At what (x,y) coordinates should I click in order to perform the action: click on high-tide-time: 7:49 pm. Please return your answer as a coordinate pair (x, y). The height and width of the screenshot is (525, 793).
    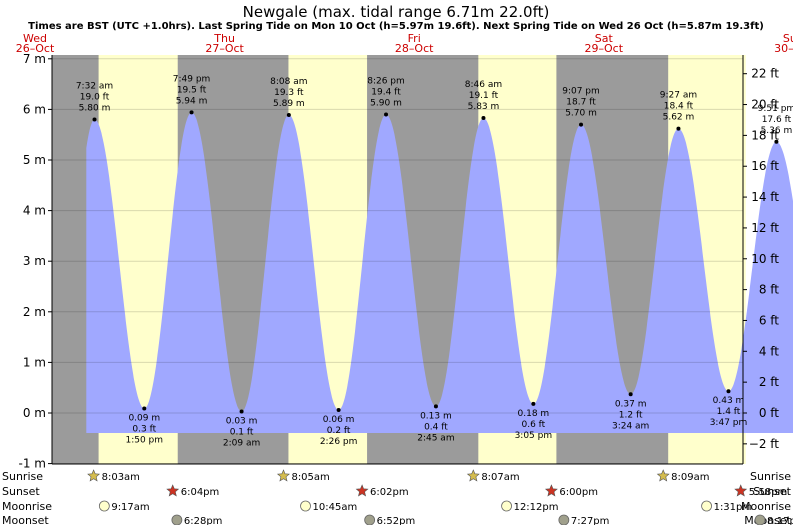
    Looking at the image, I should click on (192, 79).